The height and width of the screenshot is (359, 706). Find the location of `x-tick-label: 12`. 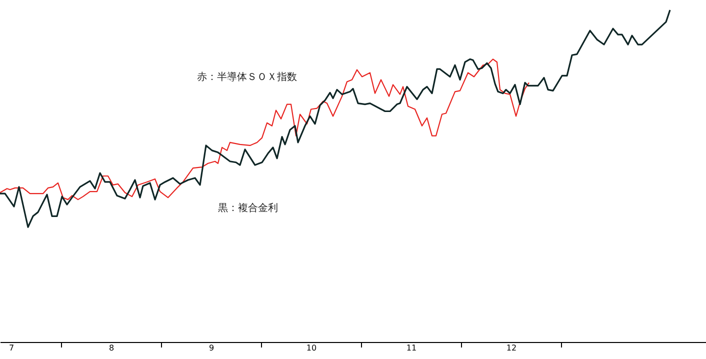

x-tick-label: 12 is located at coordinates (511, 348).